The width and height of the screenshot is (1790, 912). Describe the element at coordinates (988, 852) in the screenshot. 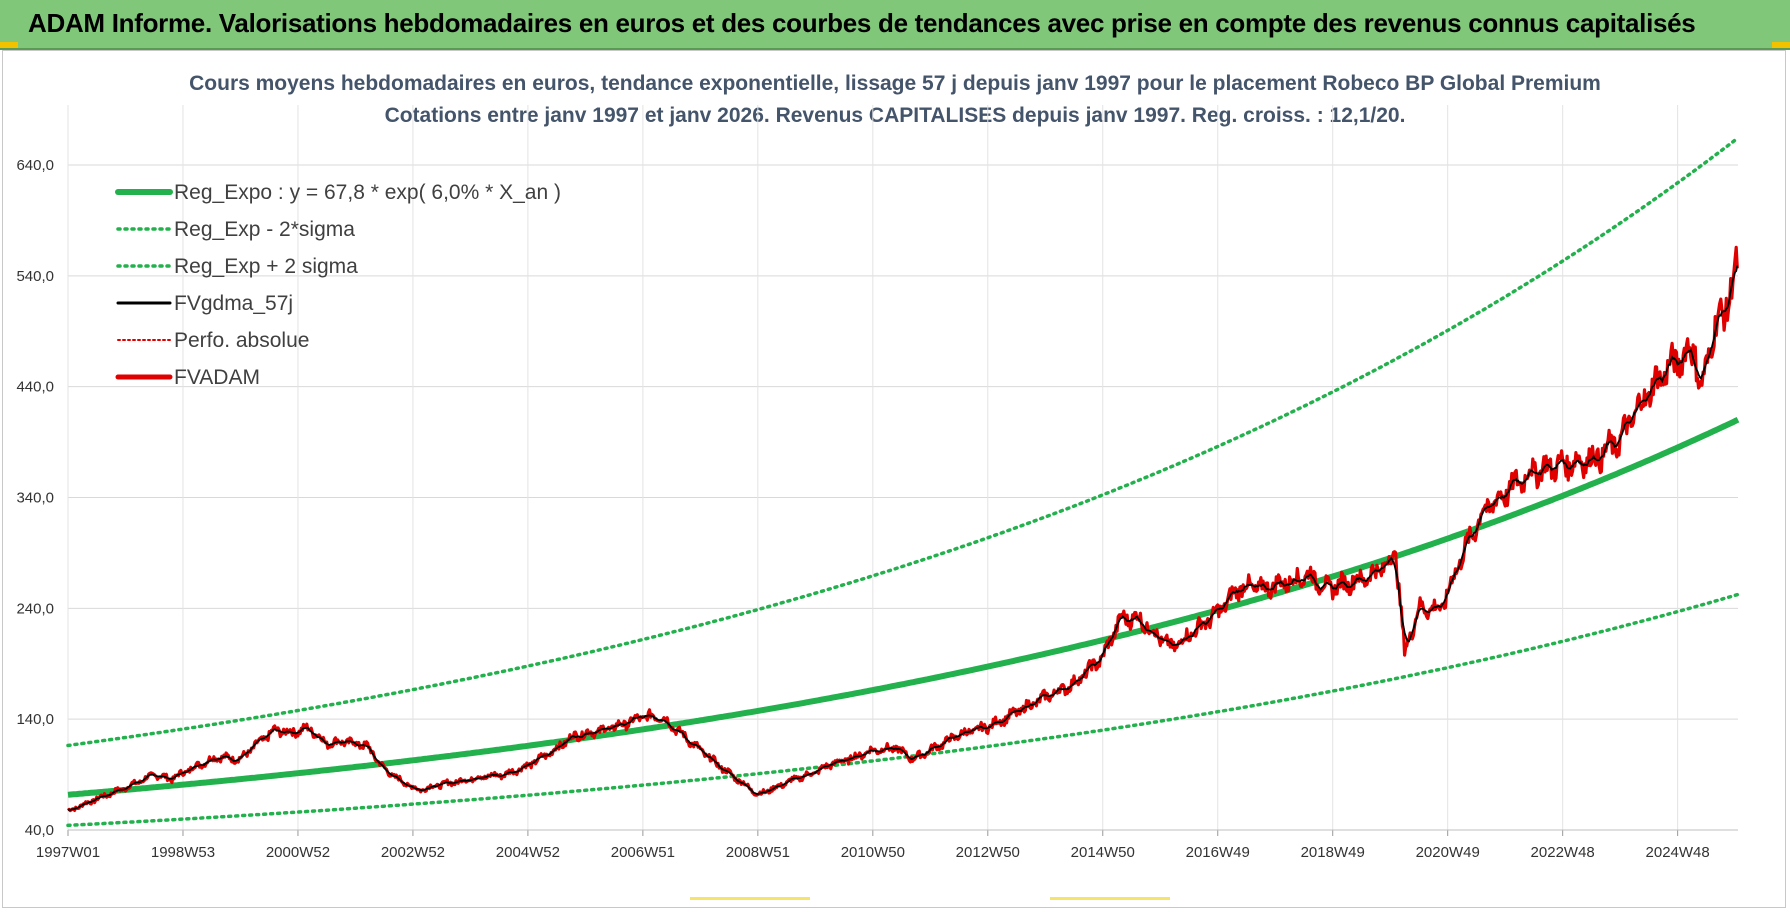

I see `x-tick-label: 2012W50` at that location.